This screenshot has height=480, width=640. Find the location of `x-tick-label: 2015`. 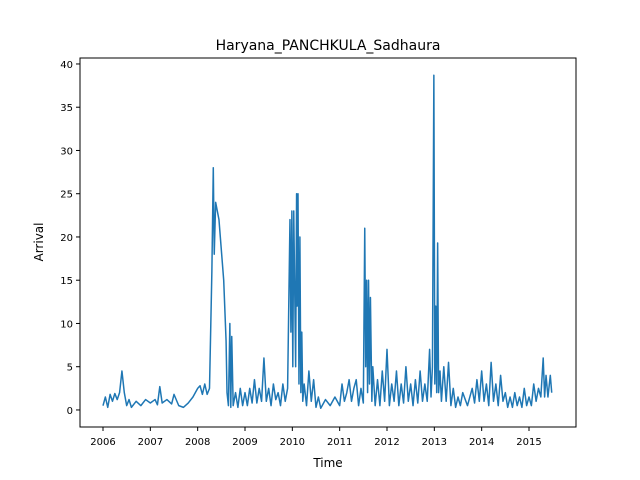

x-tick-label: 2015 is located at coordinates (528, 442).